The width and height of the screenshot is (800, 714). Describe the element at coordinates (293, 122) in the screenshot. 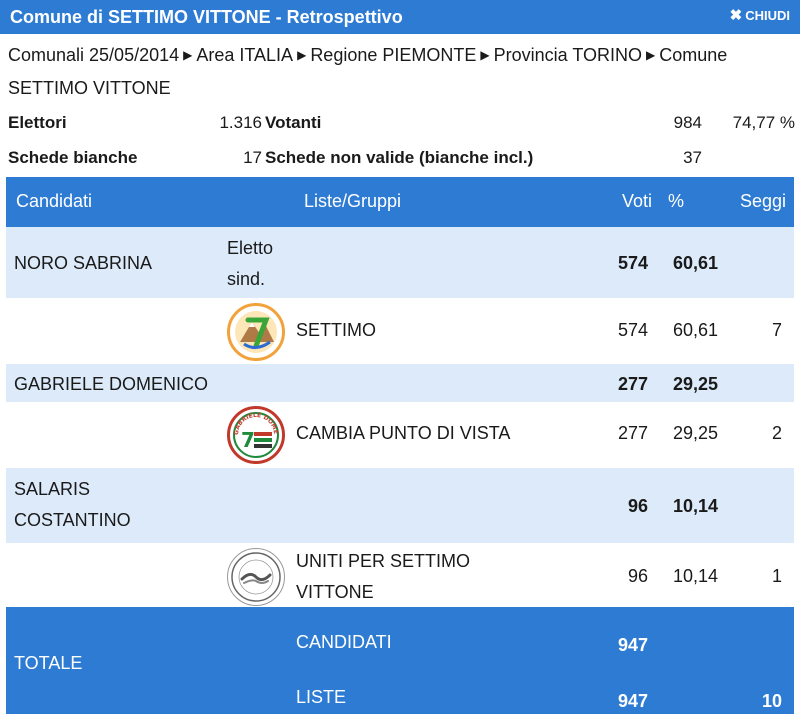

I see `votanti-label: Votanti` at that location.